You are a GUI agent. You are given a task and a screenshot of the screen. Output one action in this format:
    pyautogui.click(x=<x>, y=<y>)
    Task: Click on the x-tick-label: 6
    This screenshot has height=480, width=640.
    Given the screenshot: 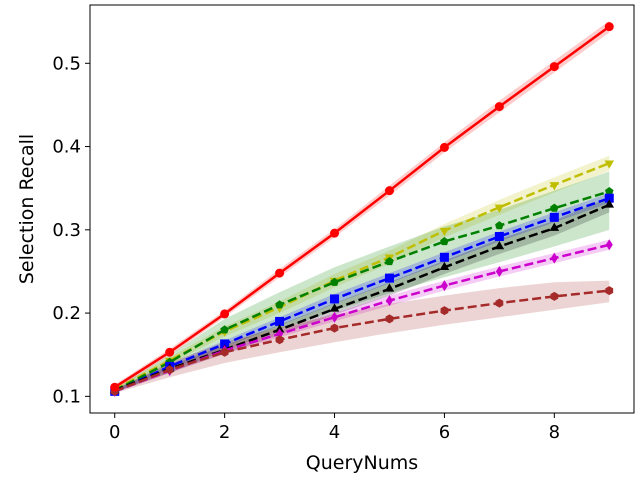 What is the action you would take?
    pyautogui.click(x=444, y=432)
    